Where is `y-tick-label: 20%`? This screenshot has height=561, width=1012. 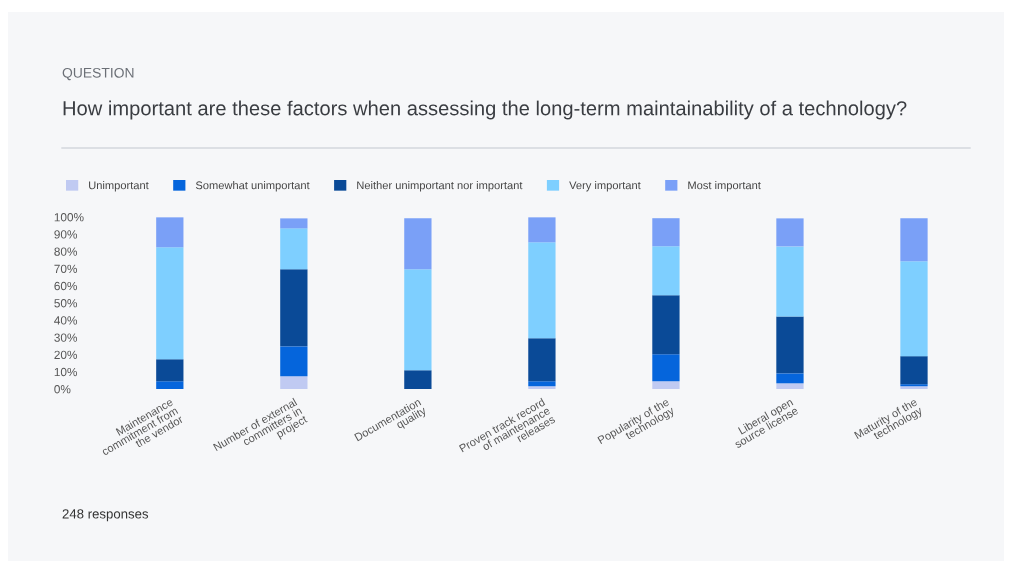
y-tick-label: 20% is located at coordinates (66, 354).